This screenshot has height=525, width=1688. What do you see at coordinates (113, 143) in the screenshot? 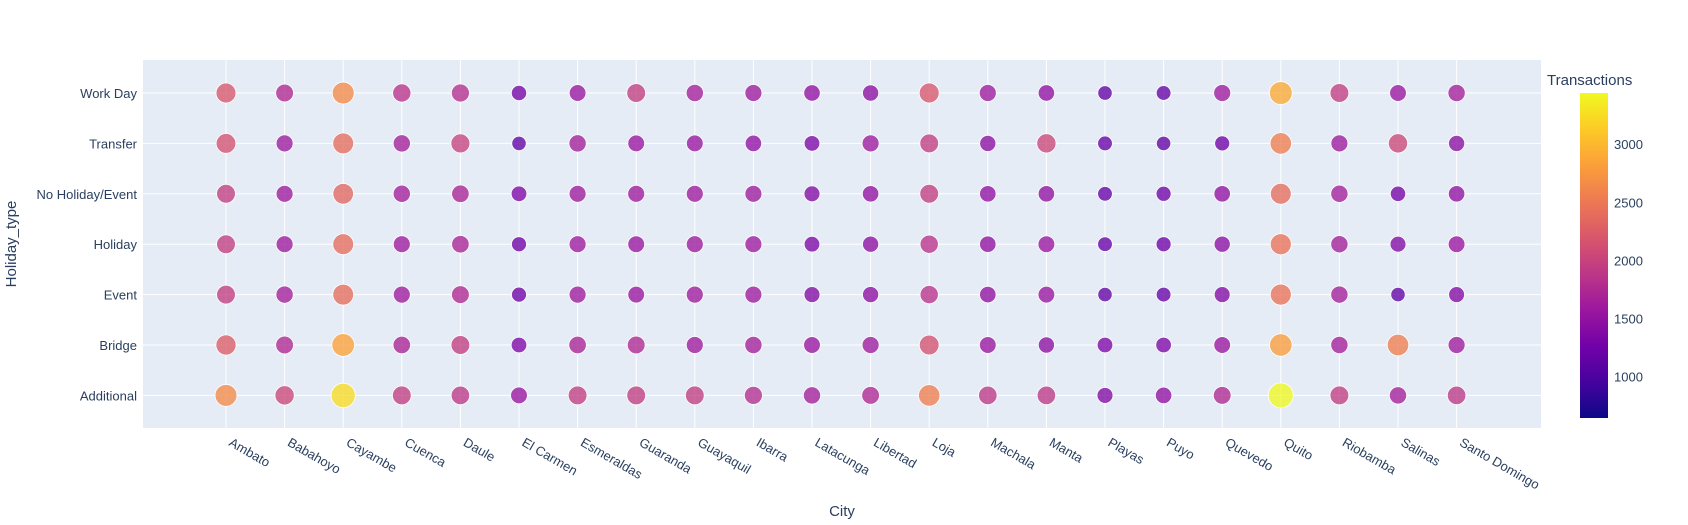
I see `y-tick-label: Transfer` at bounding box center [113, 143].